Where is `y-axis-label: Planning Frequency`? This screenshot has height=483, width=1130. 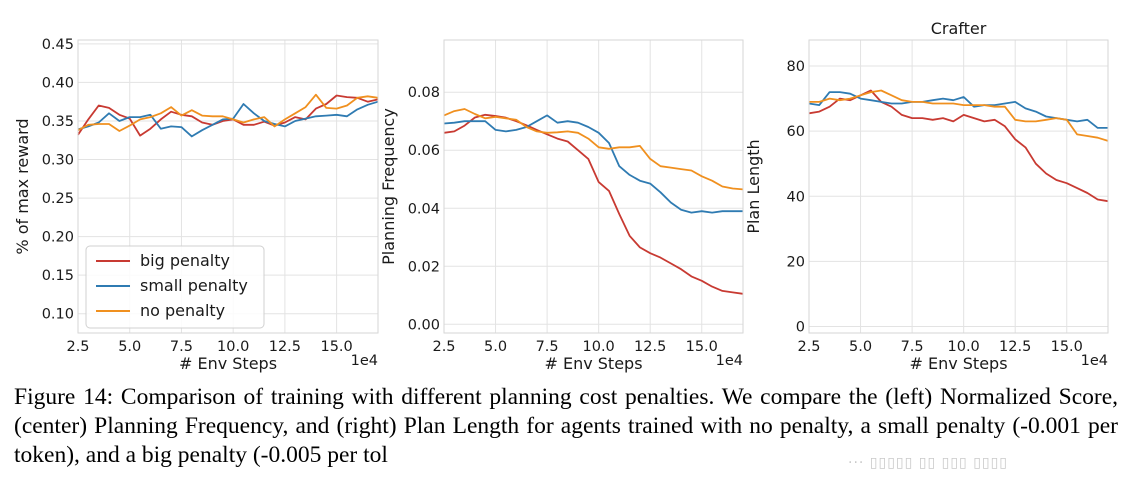 y-axis-label: Planning Frequency is located at coordinates (388, 186).